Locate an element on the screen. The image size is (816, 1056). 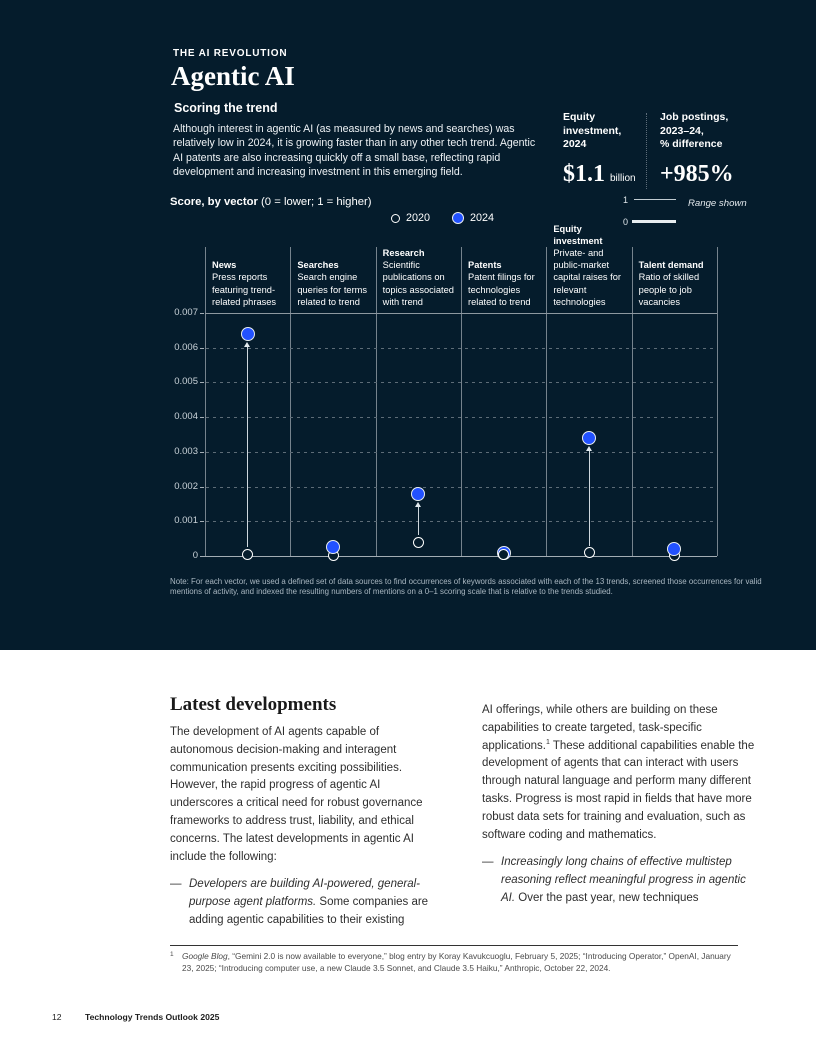
stat-equity-investment: Equity investment, 2024 $1.1 billion is located at coordinates (603, 149).